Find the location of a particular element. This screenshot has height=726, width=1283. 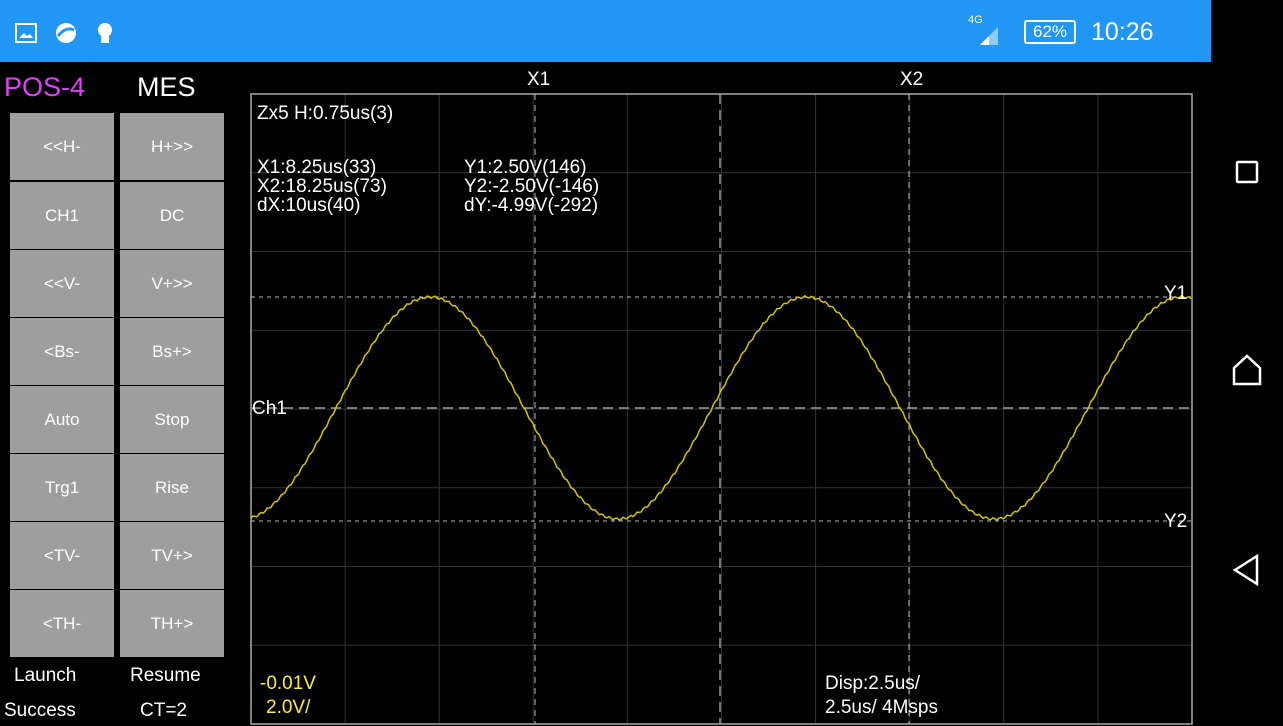

signal-icon is located at coordinates (989, 36).